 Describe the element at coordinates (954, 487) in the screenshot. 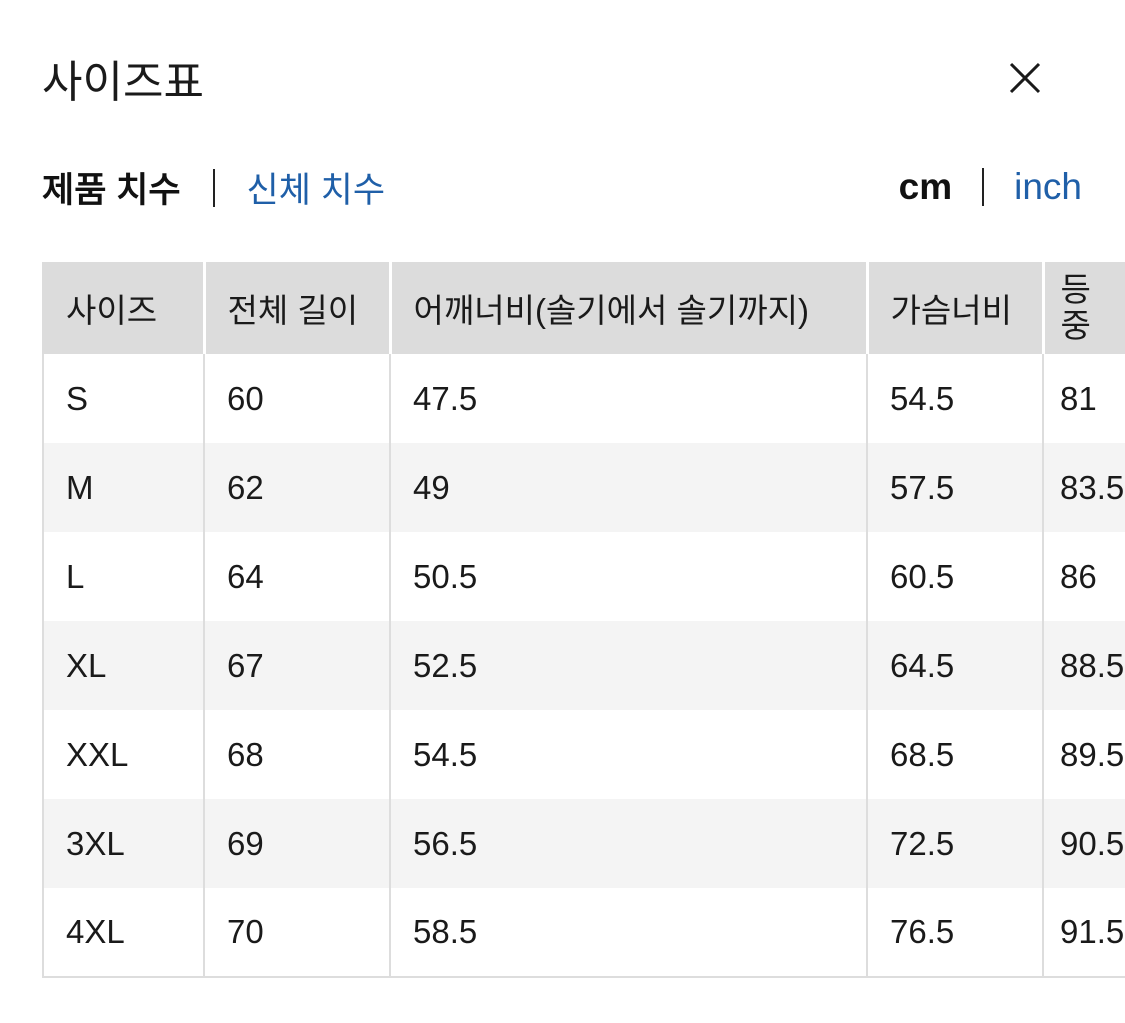

I see `table-cell: 57.5` at that location.